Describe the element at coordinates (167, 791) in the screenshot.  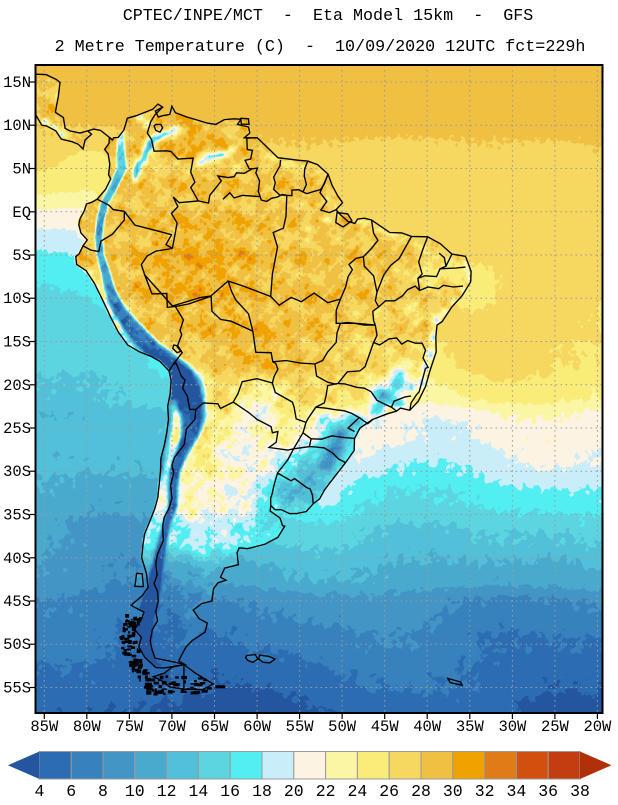
I see `svg-text: 12` at that location.